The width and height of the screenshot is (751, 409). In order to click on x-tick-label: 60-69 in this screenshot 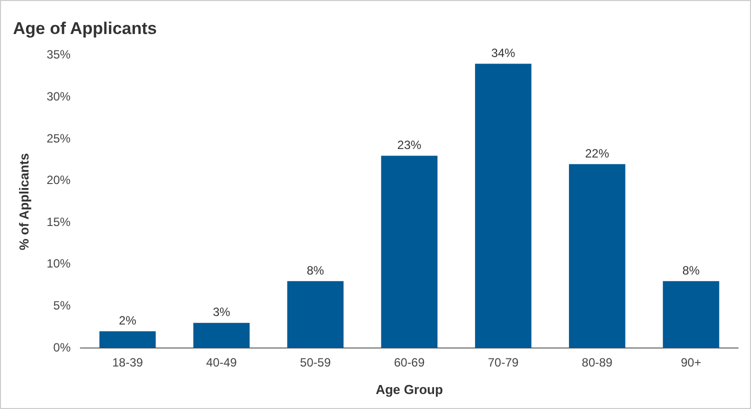, I will do `click(409, 363)`.